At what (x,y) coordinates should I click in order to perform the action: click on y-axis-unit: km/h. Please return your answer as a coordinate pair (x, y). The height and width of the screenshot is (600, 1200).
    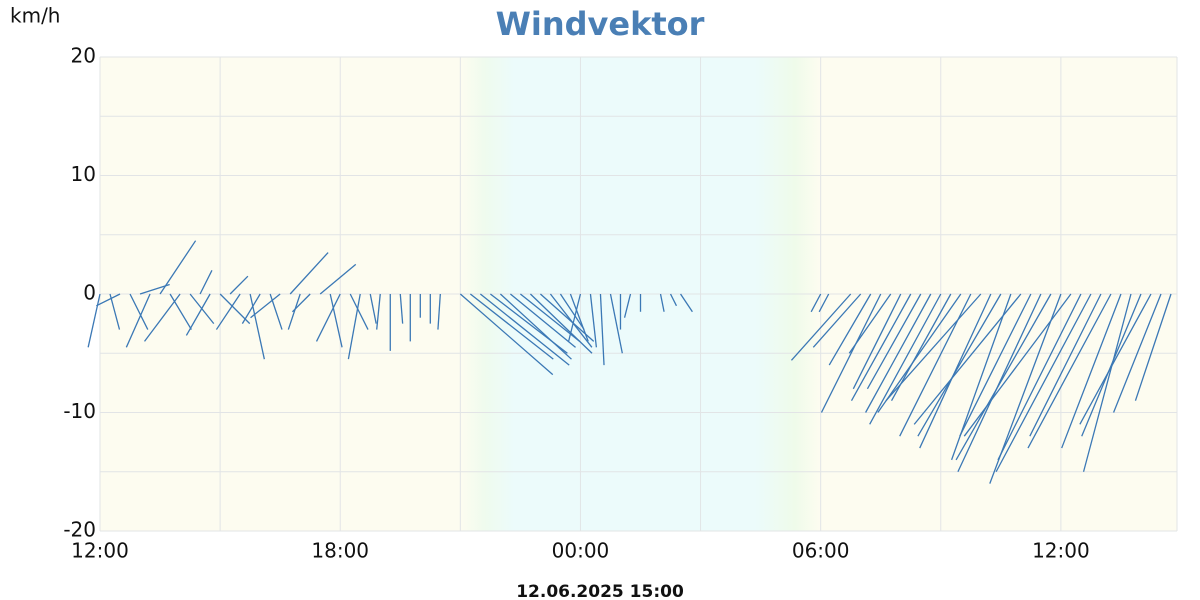
    Looking at the image, I should click on (35, 16).